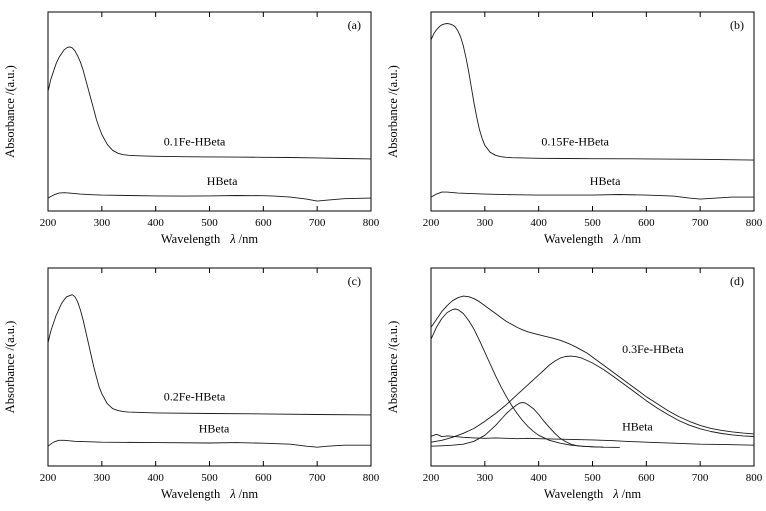 The width and height of the screenshot is (766, 511). What do you see at coordinates (195, 397) in the screenshot?
I see `curve-label: 0.2Fe-HBeta` at bounding box center [195, 397].